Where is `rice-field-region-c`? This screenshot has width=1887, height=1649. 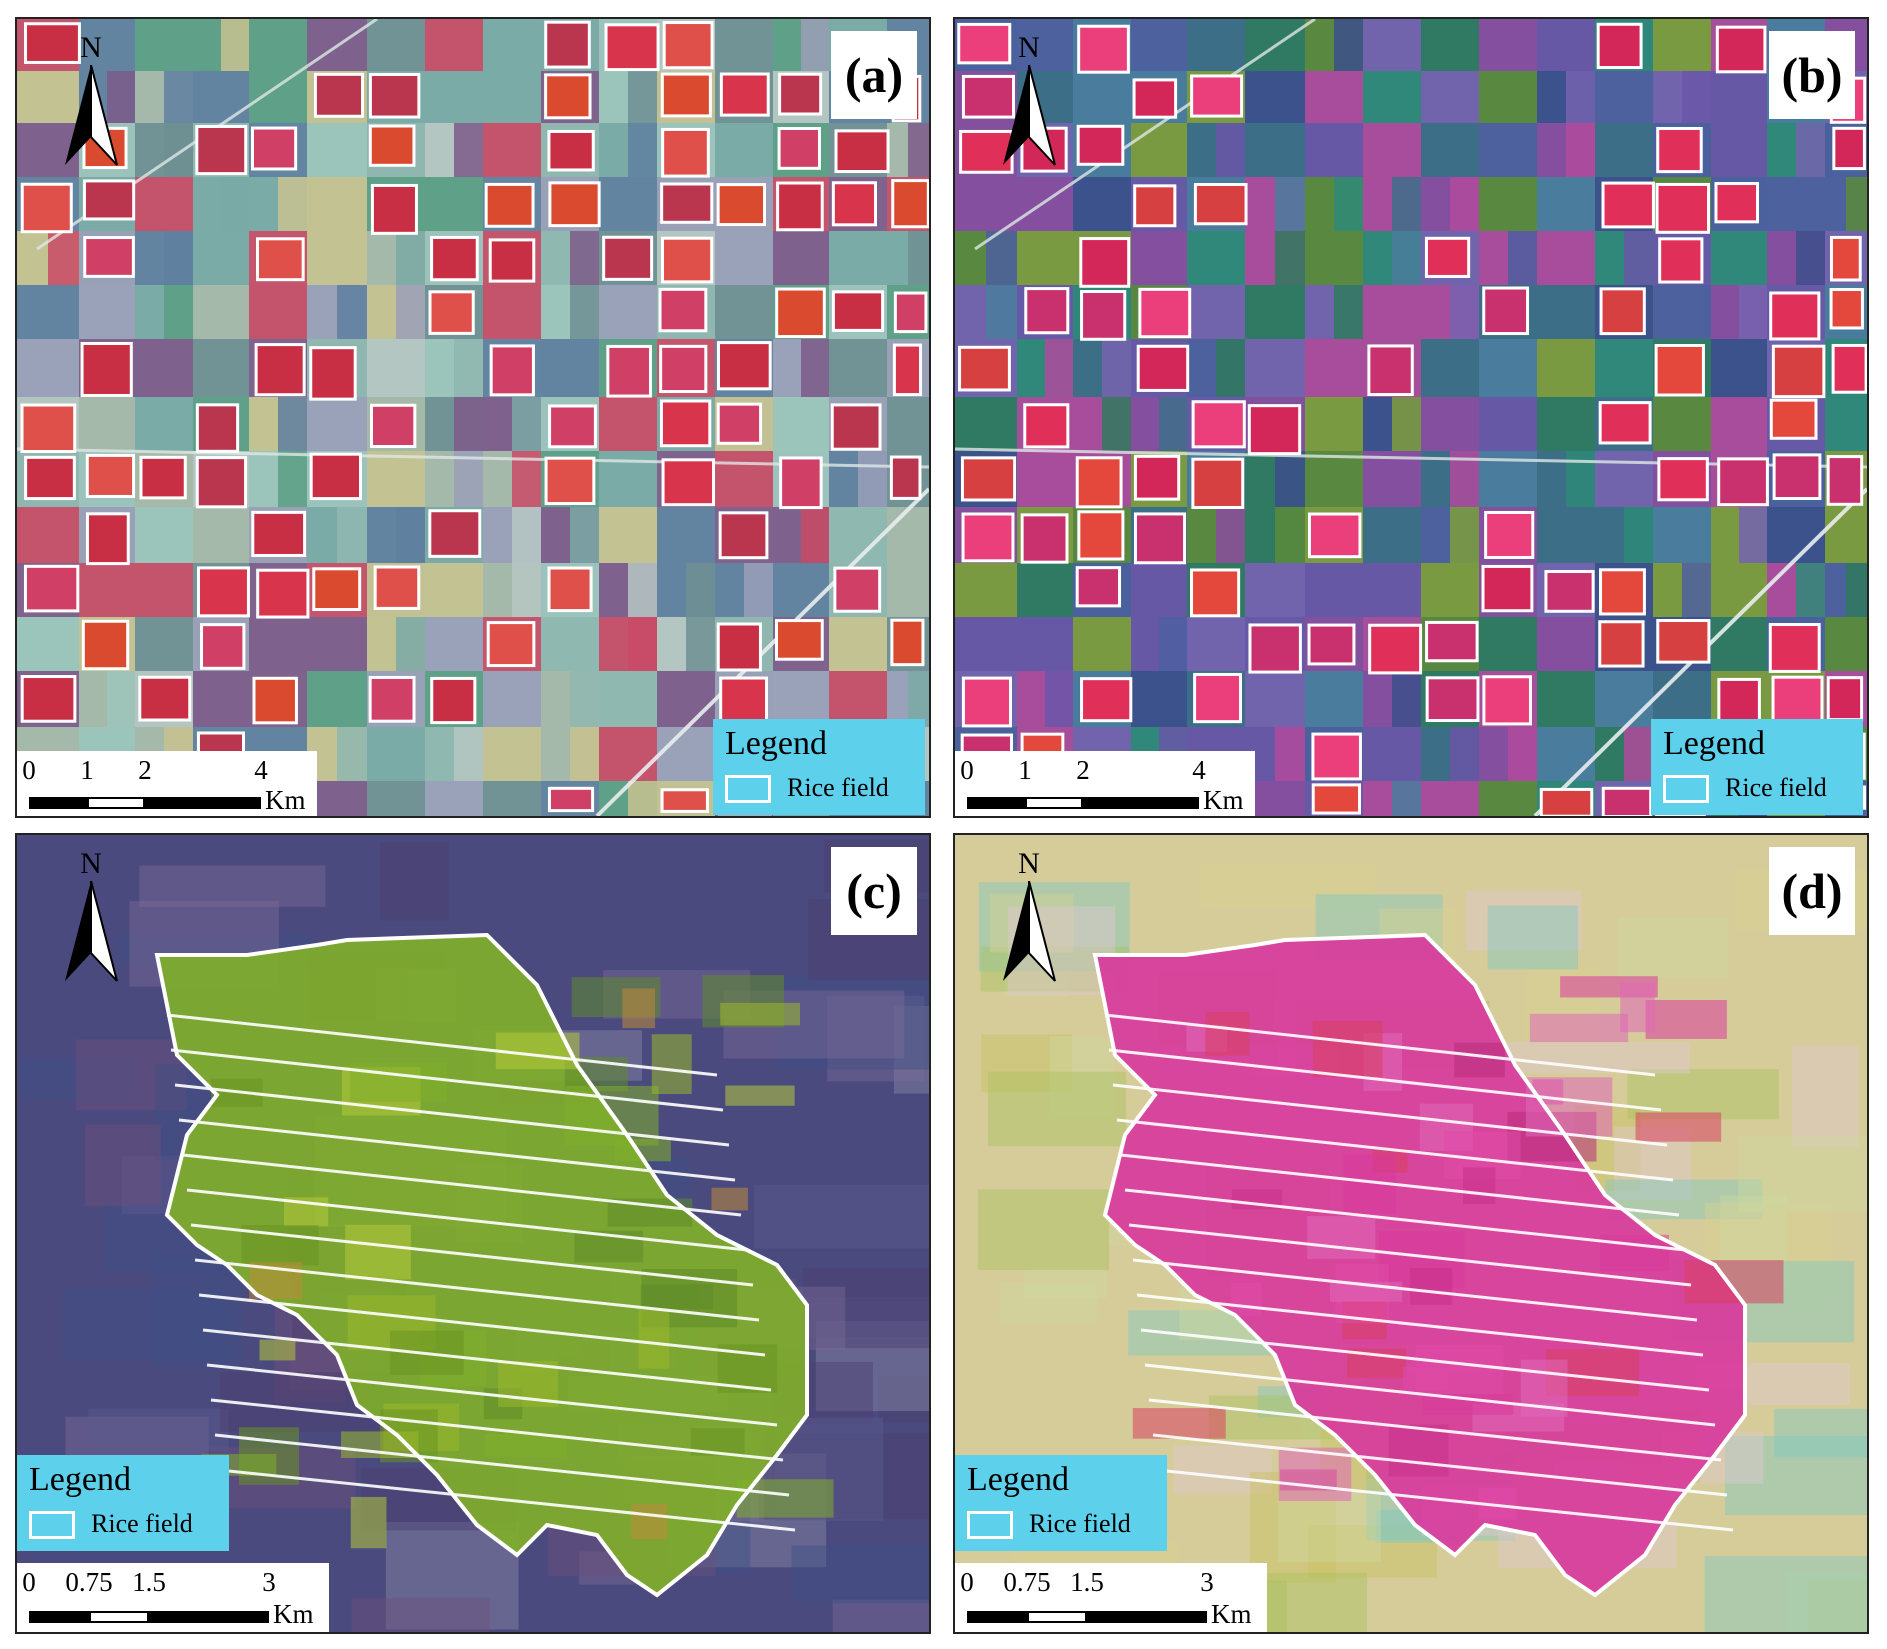 rice-field-region-c is located at coordinates (494, 1265).